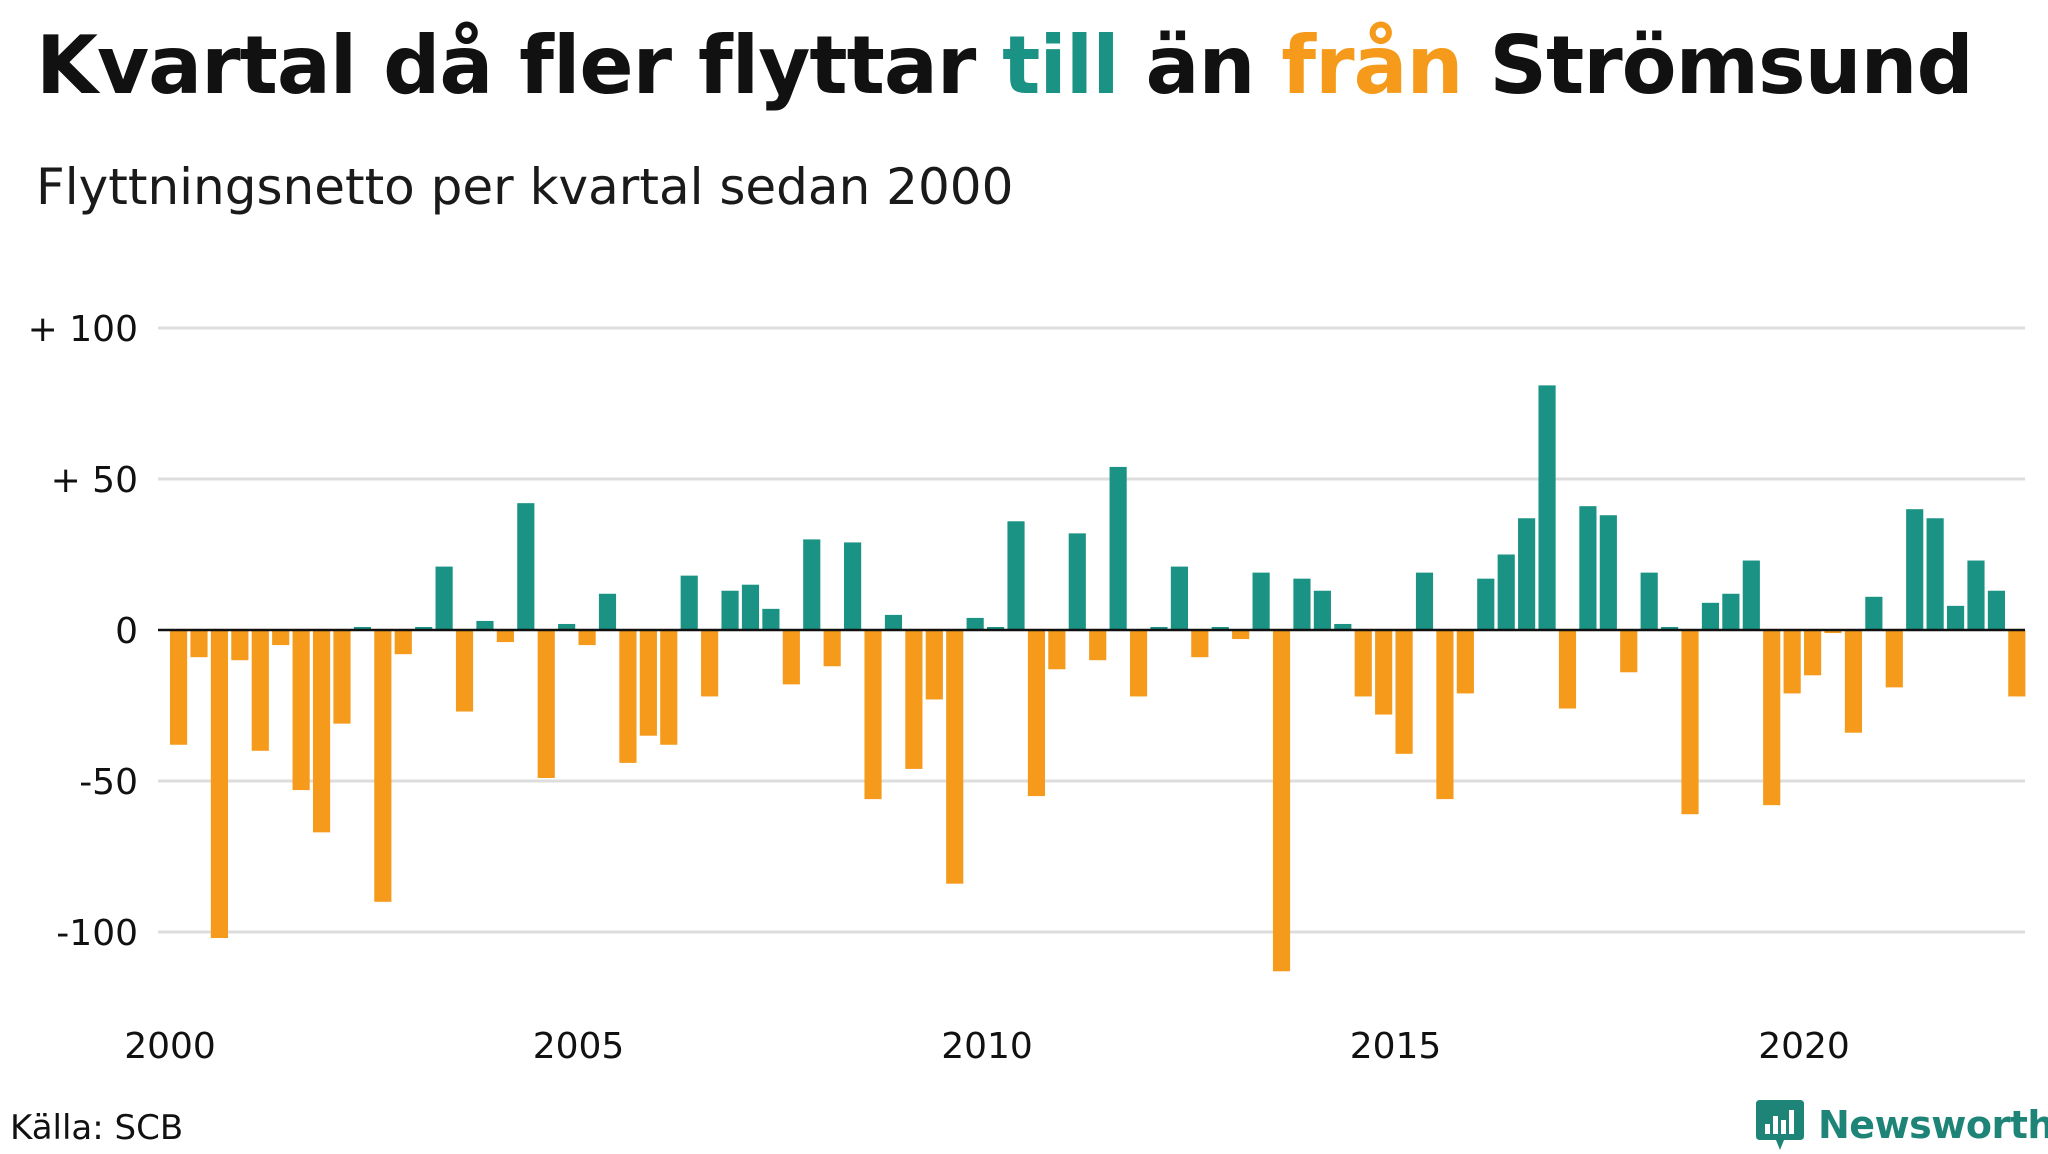 Image resolution: width=2048 pixels, height=1154 pixels. I want to click on brand-logo: Newsworthy, so click(1901, 1125).